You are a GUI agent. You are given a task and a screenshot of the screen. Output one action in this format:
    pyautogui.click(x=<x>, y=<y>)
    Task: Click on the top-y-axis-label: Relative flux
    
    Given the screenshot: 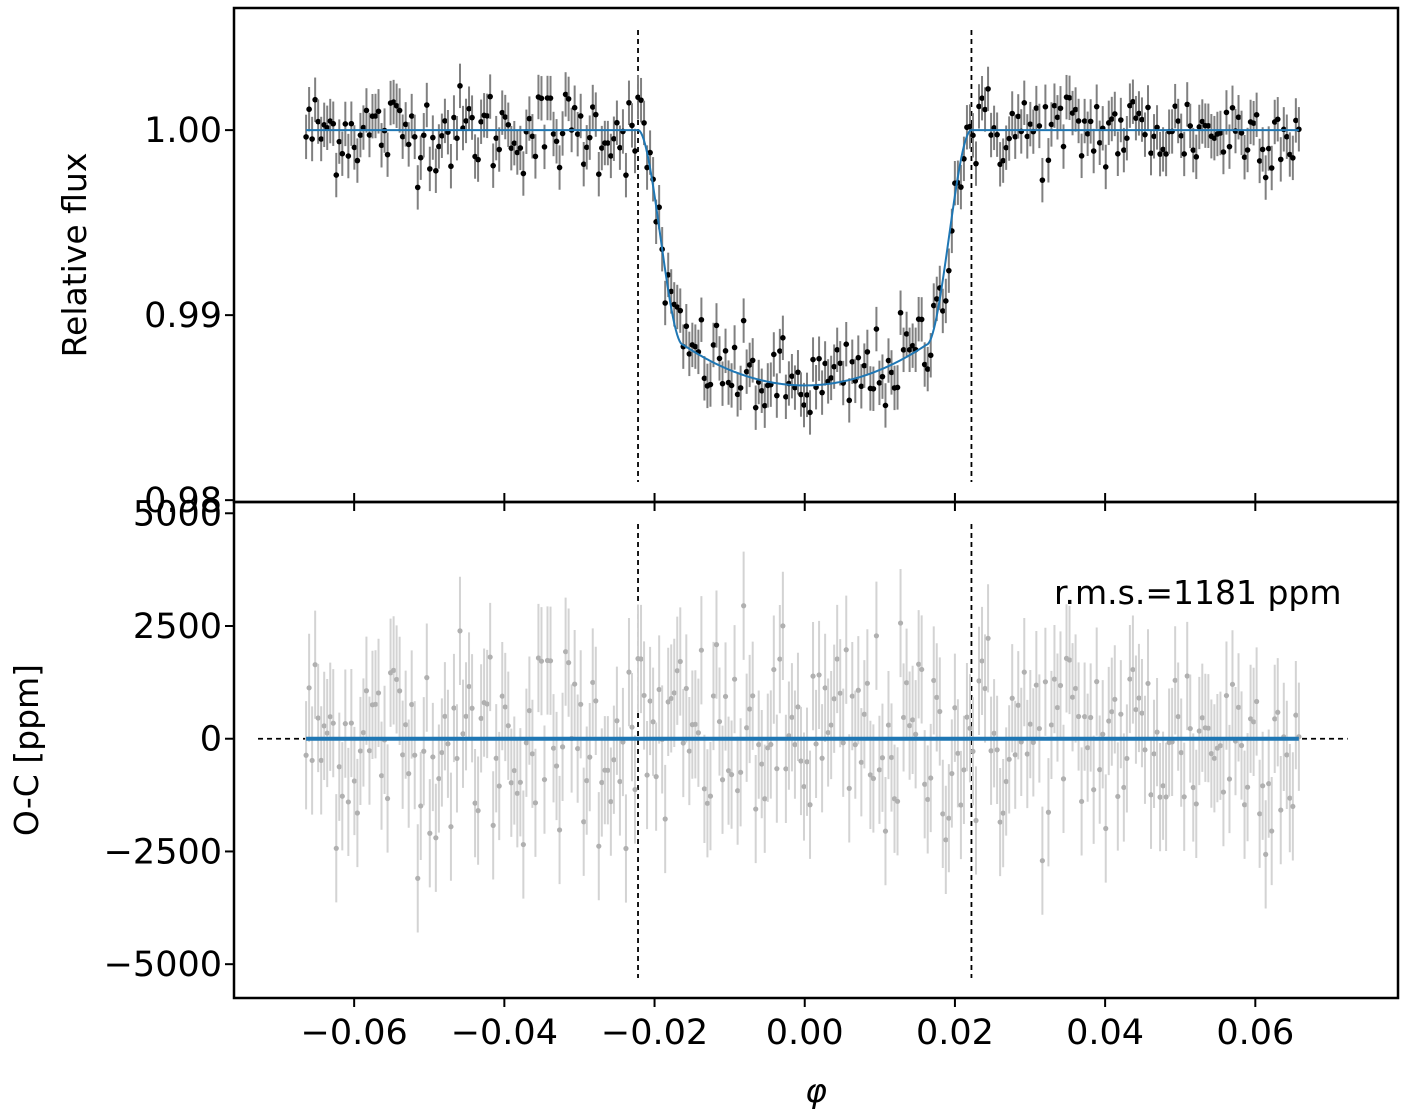 What is the action you would take?
    pyautogui.click(x=74, y=255)
    